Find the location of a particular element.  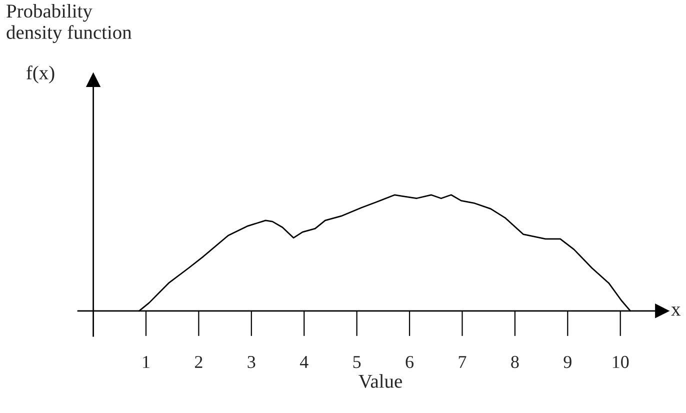

x-tick-label: 6 is located at coordinates (410, 362).